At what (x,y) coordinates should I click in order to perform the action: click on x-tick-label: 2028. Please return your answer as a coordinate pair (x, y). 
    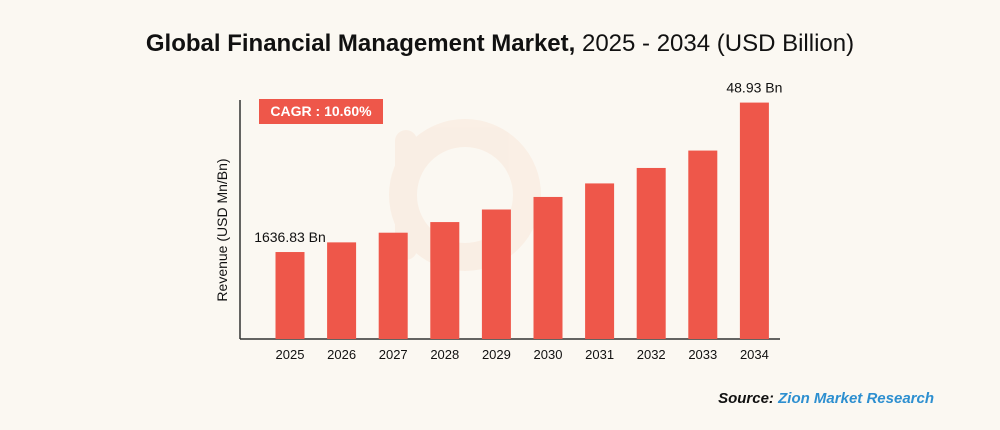
    Looking at the image, I should click on (444, 354).